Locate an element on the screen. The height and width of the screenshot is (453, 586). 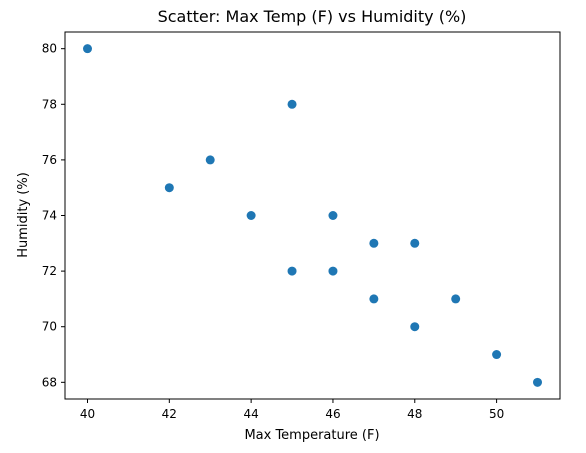
y-tick-label: 68 is located at coordinates (49, 382).